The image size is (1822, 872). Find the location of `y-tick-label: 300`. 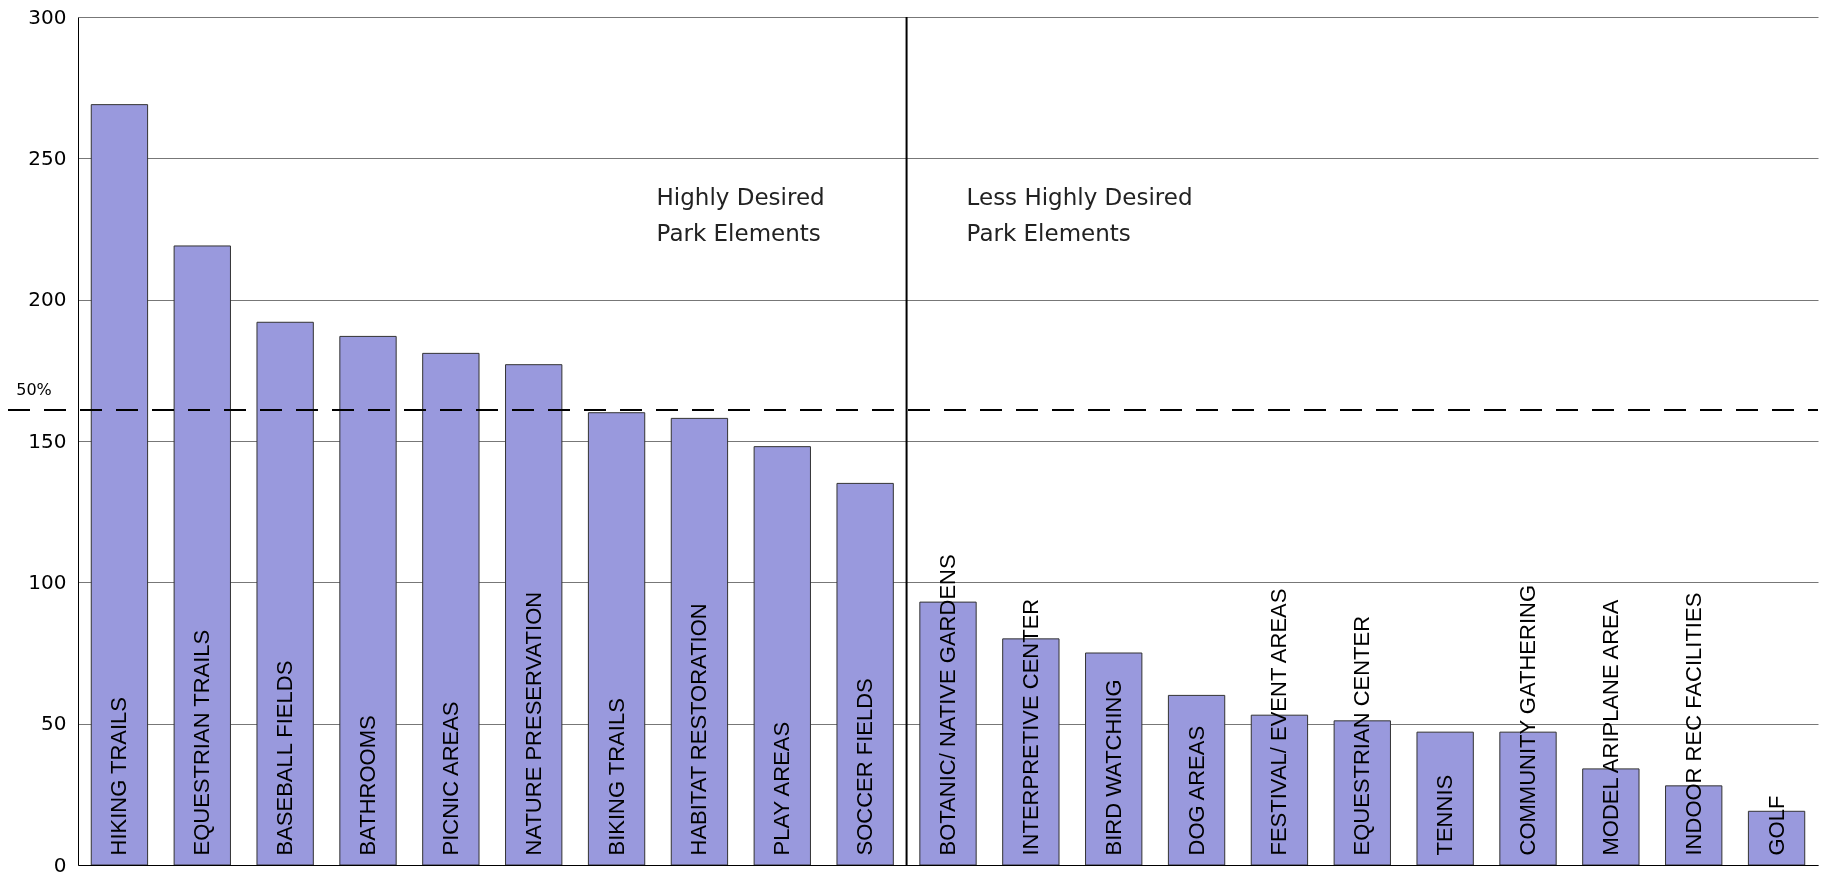

y-tick-label: 300 is located at coordinates (47, 16).